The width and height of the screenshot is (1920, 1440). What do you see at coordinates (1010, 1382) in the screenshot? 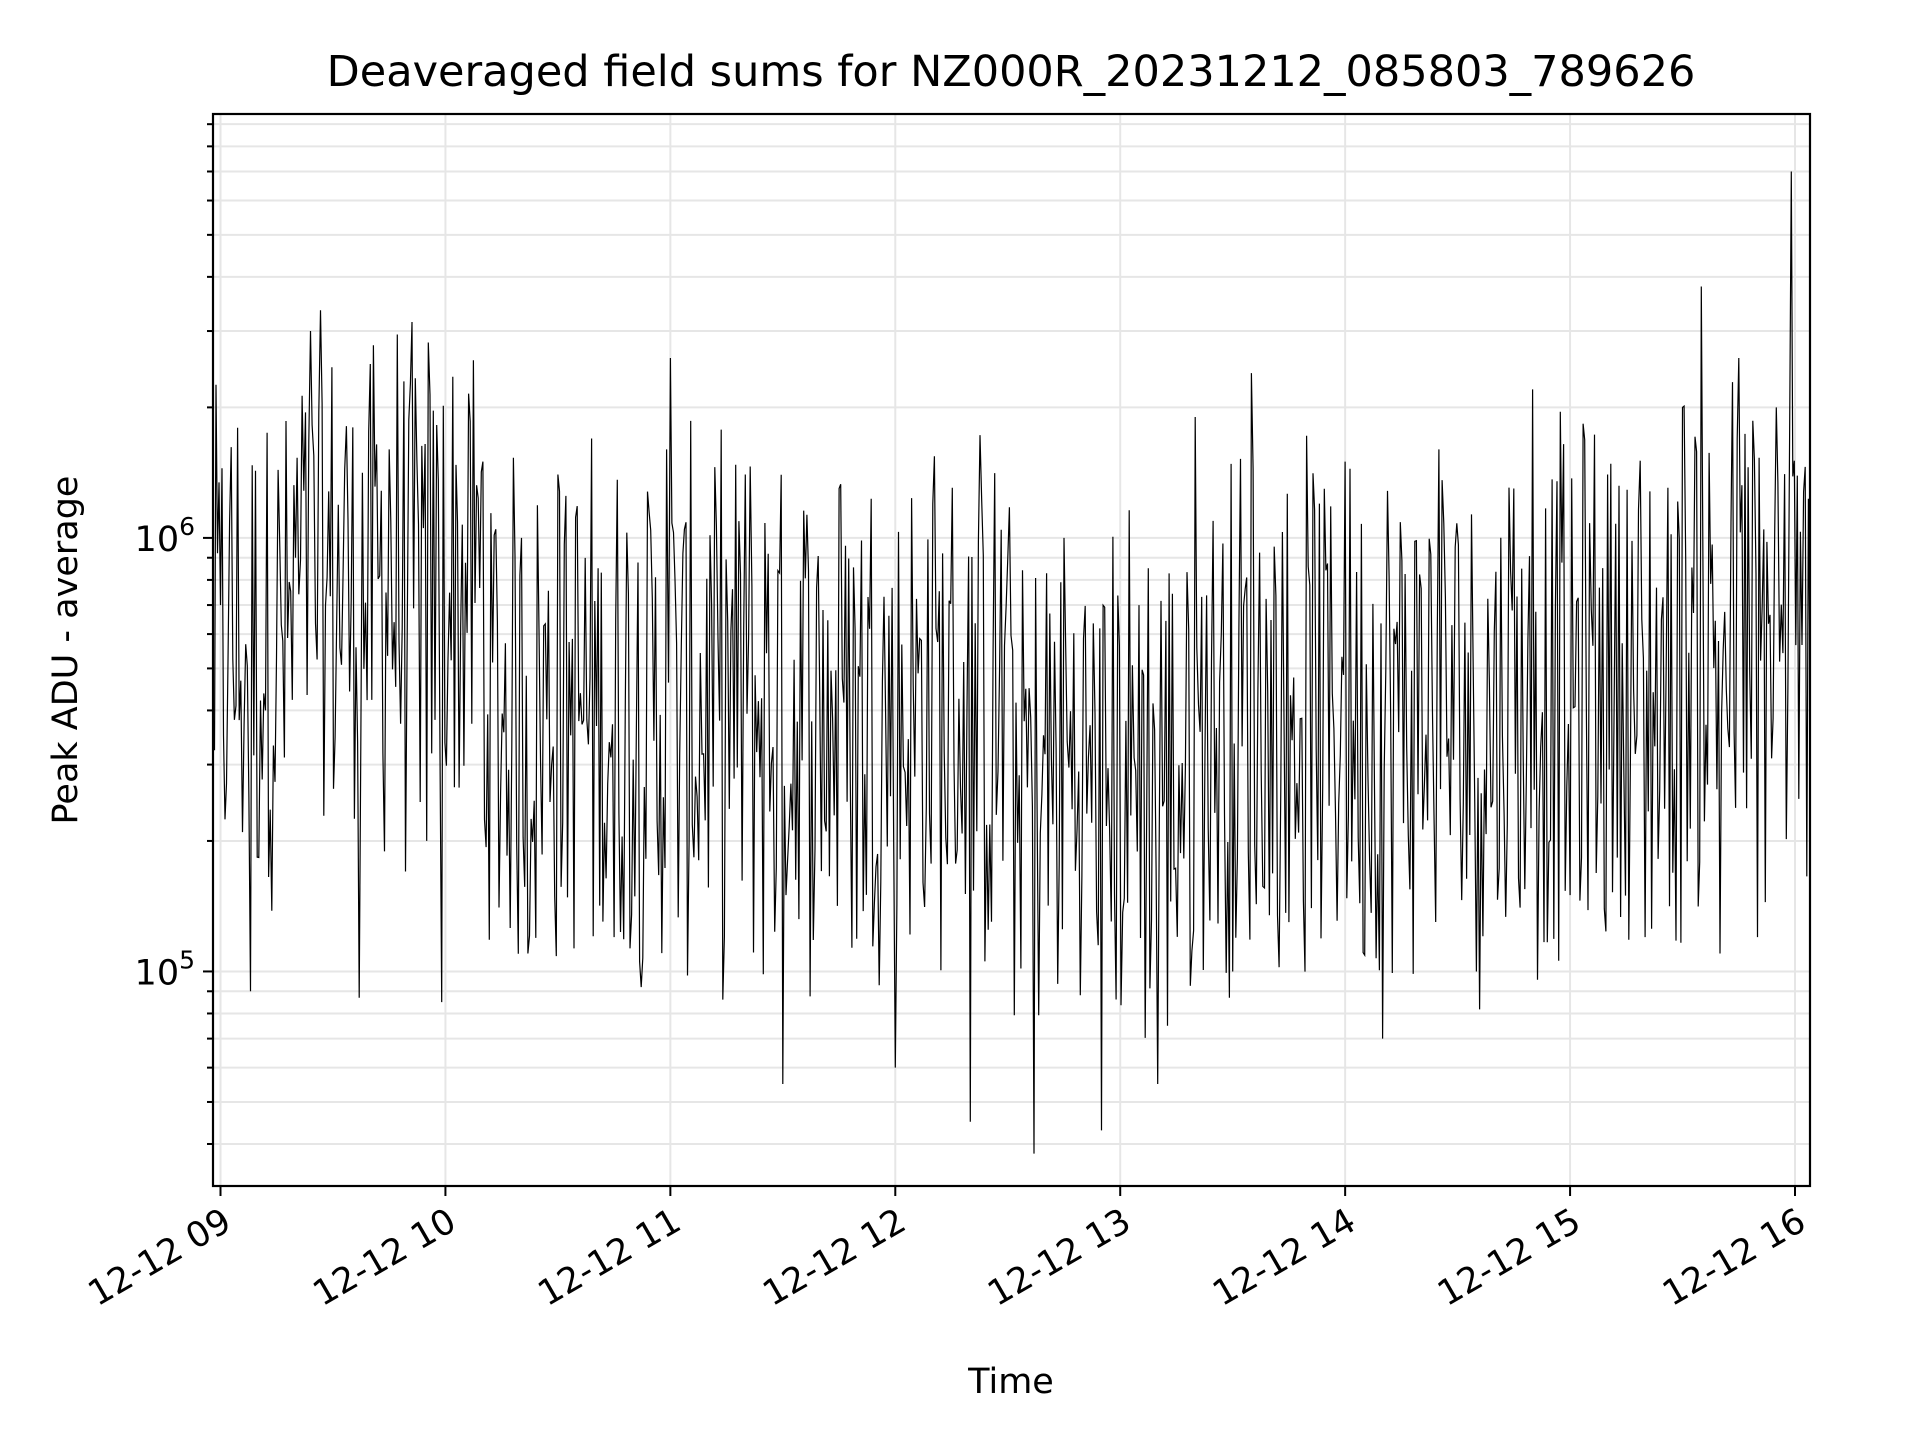
I see `x-axis-label: Time` at bounding box center [1010, 1382].